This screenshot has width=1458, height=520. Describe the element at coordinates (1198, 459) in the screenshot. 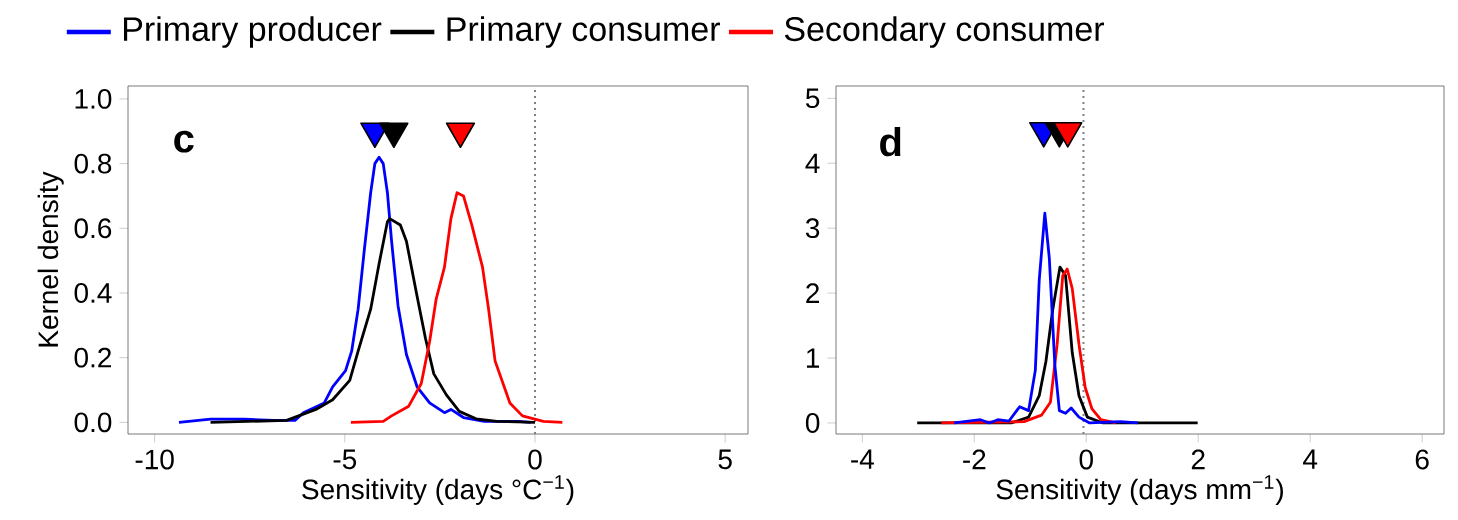

I see `x-tick-label: 2` at that location.